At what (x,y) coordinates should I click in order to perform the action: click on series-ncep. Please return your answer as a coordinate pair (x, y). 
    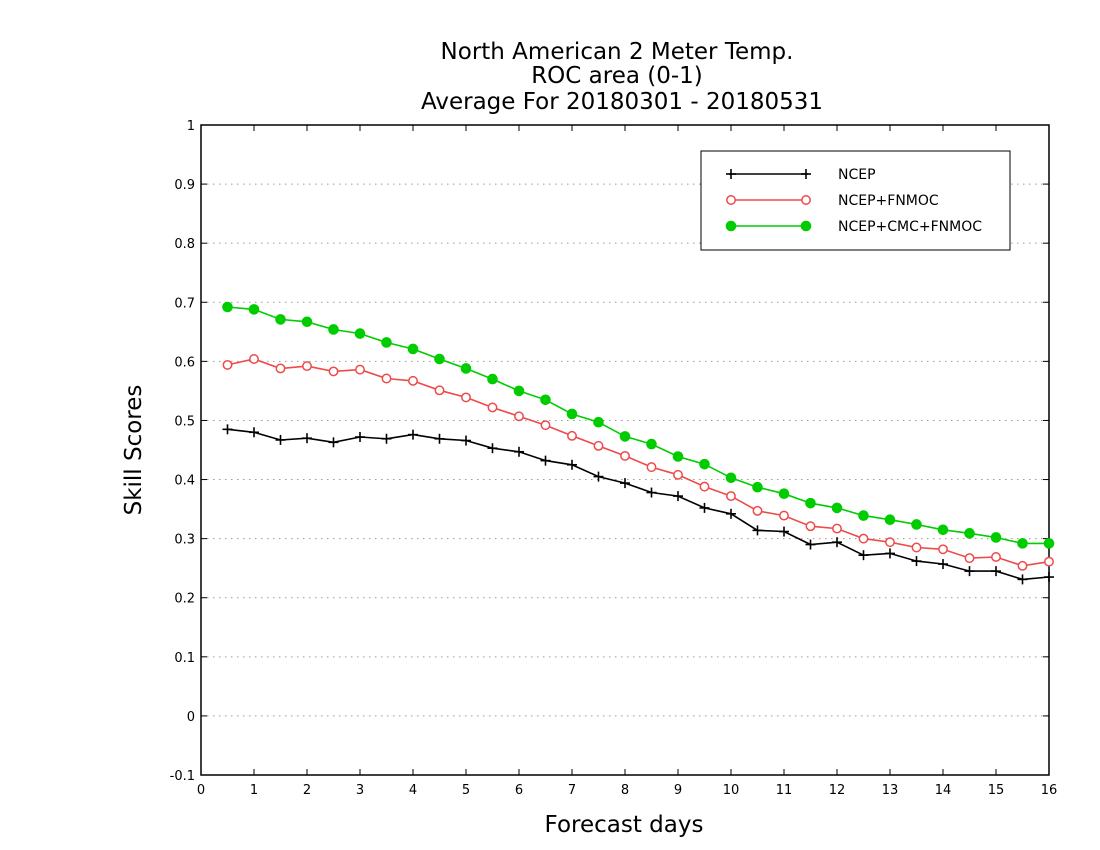
    Looking at the image, I should click on (638, 504).